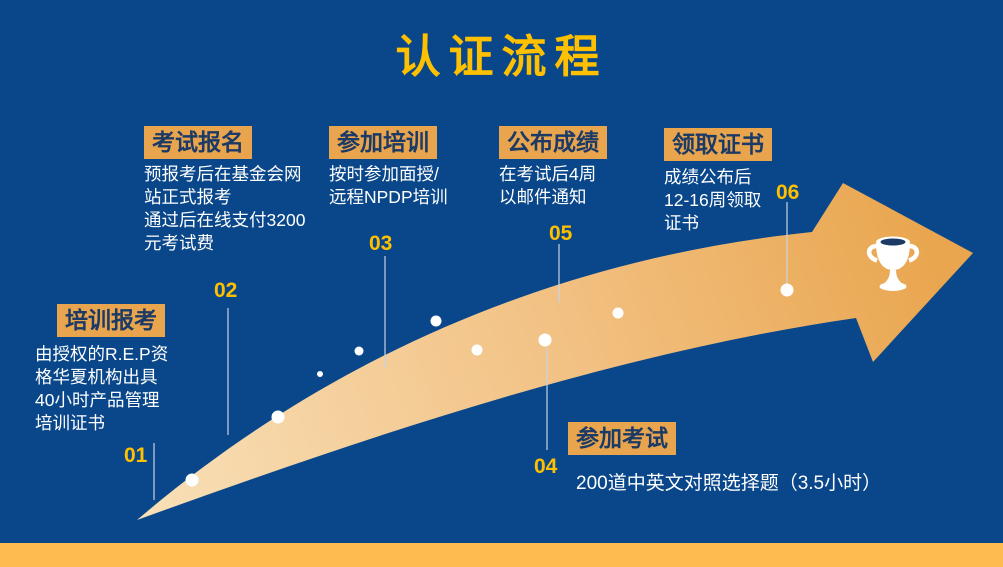  Describe the element at coordinates (102, 388) in the screenshot. I see `step-1-description: 由授权的R.E.P资 格华夏机构出具 40小时产品管理 培训证书` at that location.